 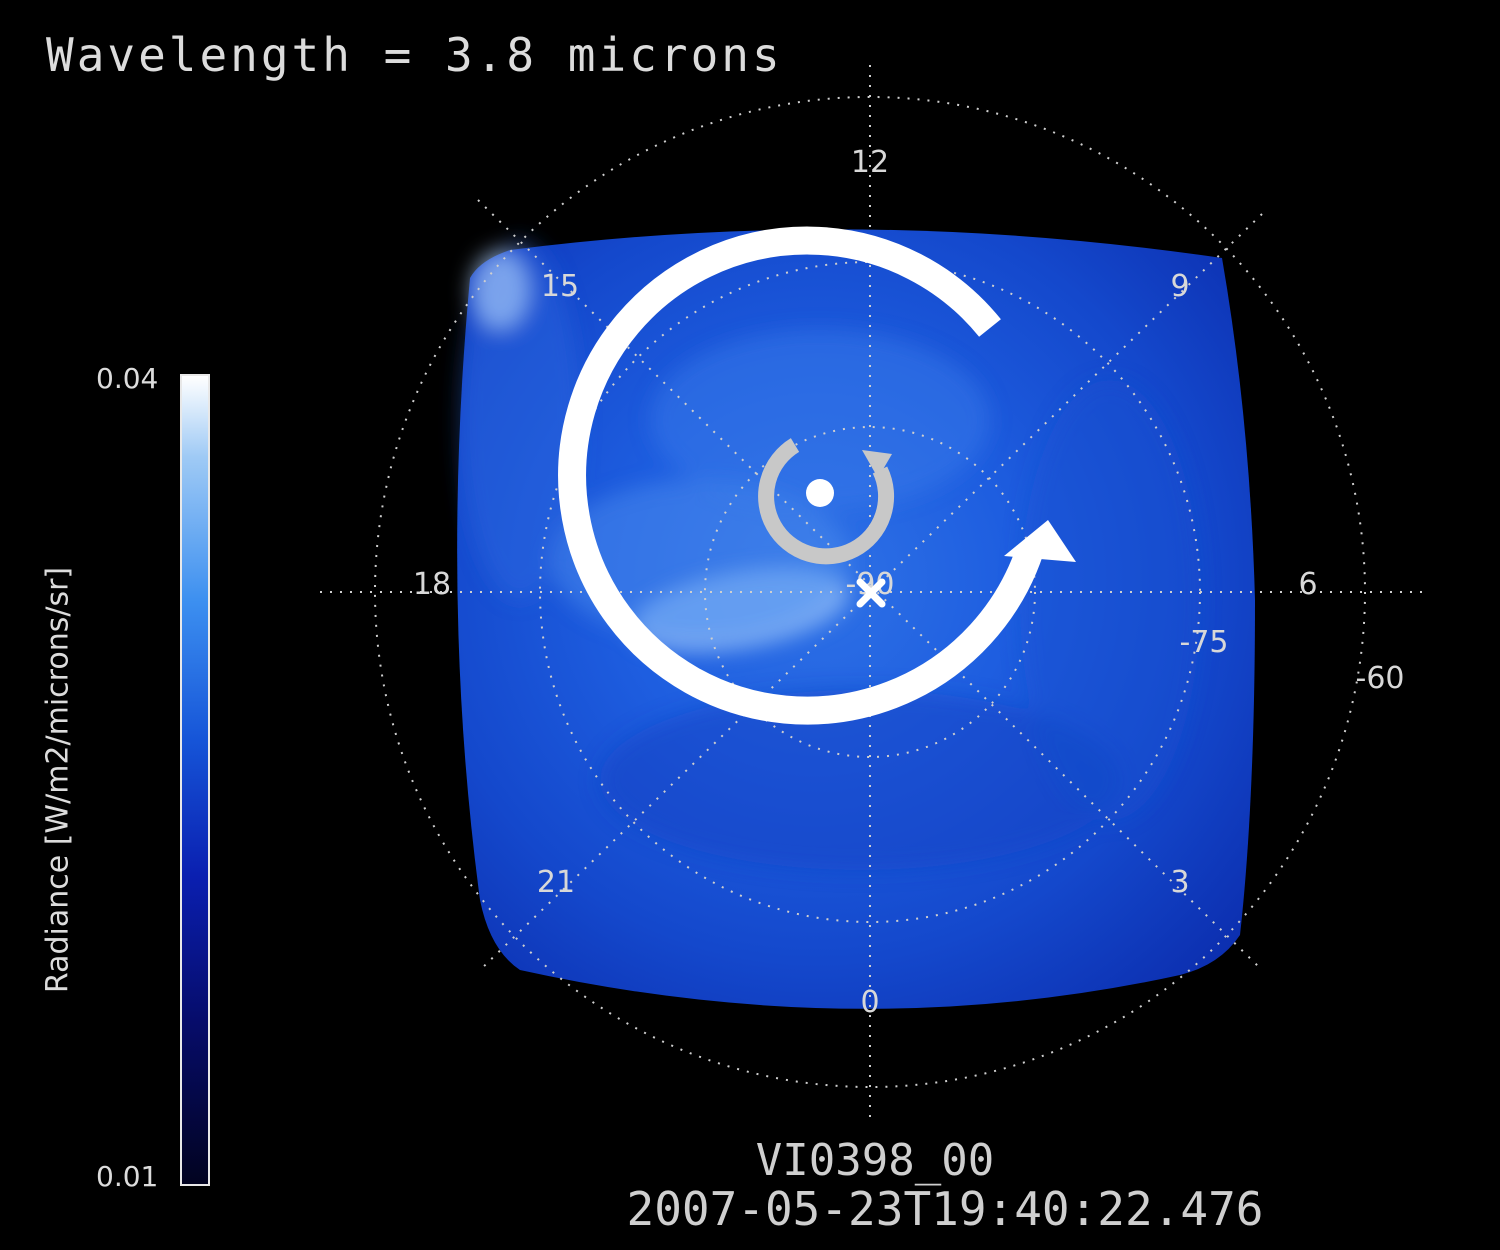 What do you see at coordinates (1380, 678) in the screenshot?
I see `latitude-label-60: -60` at bounding box center [1380, 678].